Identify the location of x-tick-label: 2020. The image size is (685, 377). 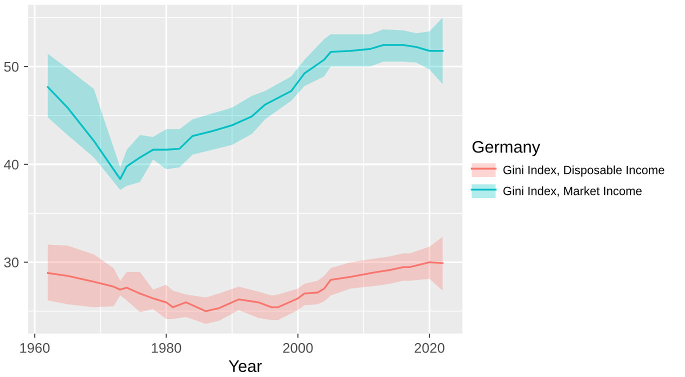
(429, 348).